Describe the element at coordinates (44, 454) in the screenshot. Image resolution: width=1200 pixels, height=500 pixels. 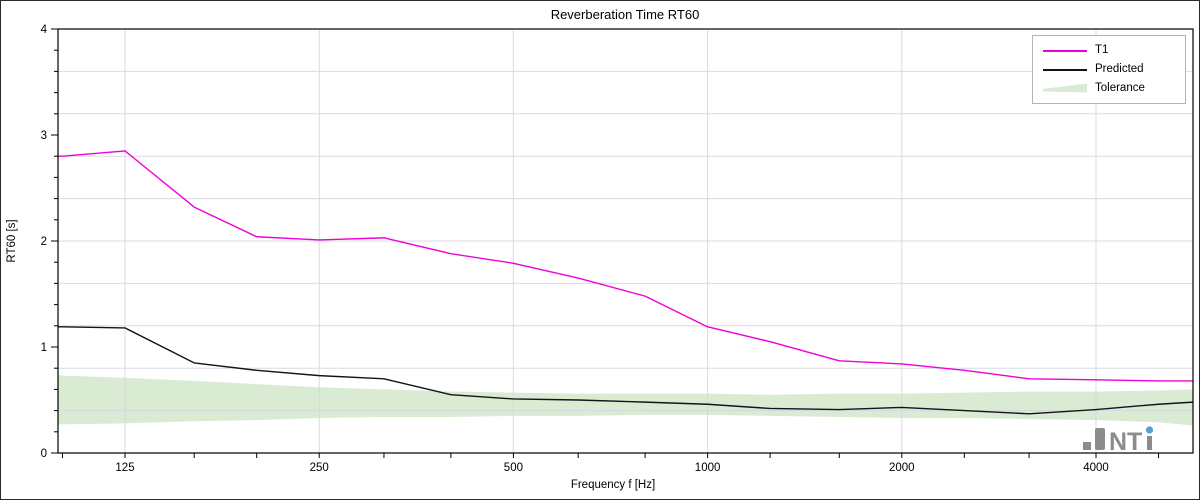
I see `y-tick-label: 0` at that location.